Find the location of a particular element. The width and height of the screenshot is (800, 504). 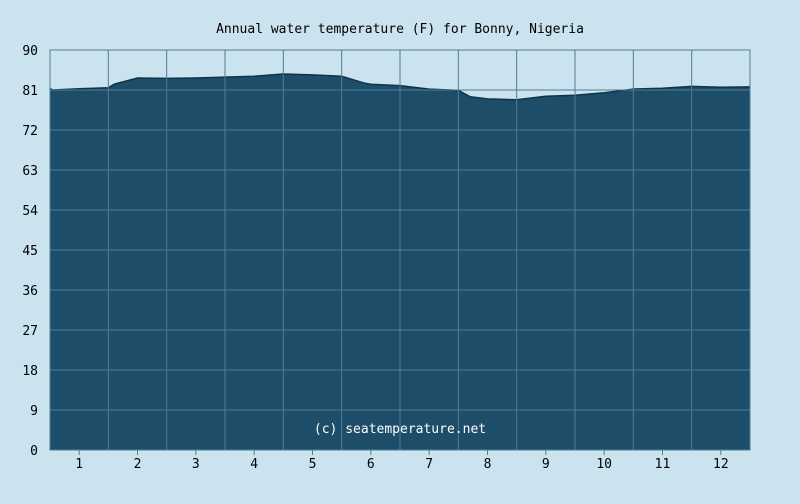

x-tick-label: 12 is located at coordinates (721, 464).